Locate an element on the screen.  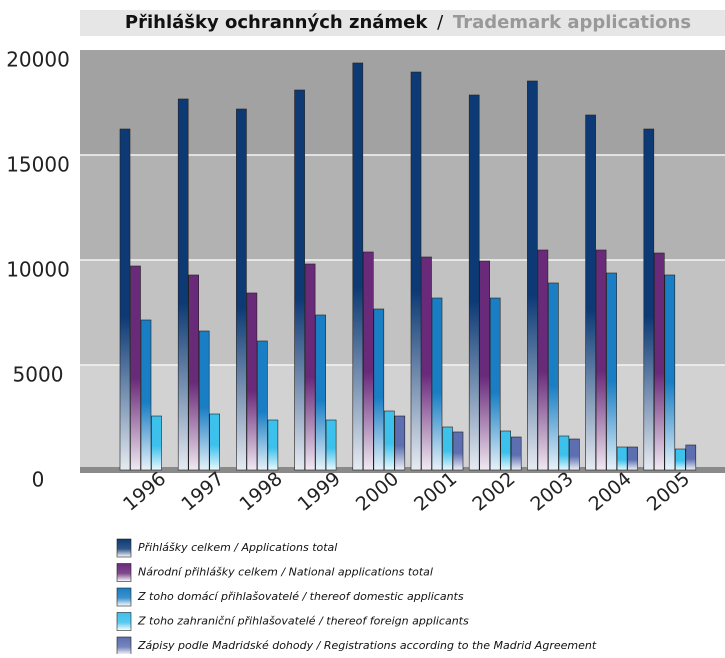
title-sep: / is located at coordinates (440, 22).